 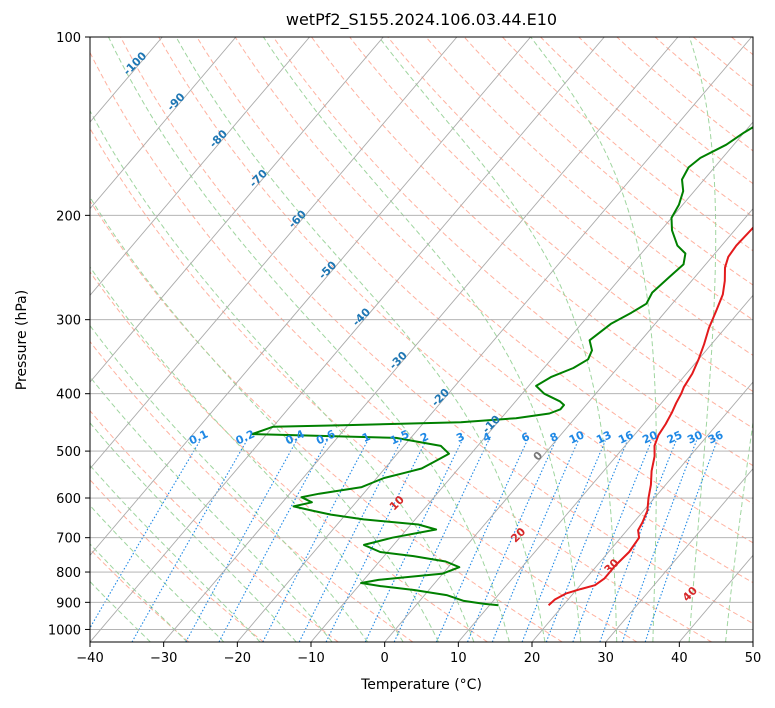 What do you see at coordinates (674, 437) in the screenshot?
I see `mixing-ratio-label: 25` at bounding box center [674, 437].